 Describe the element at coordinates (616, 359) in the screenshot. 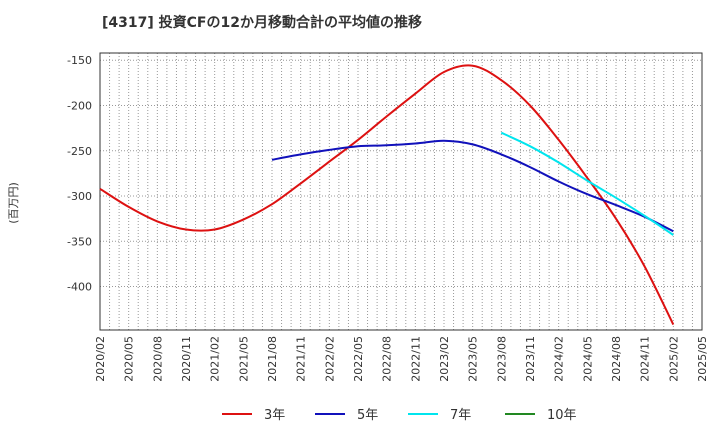

I see `x-tick-label: 2024/08` at that location.